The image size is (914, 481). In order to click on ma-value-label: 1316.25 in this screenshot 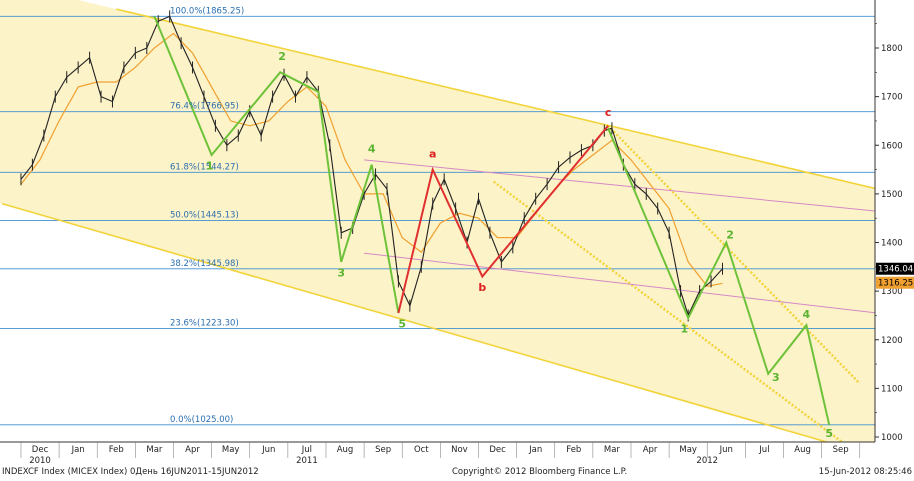, I will do `click(895, 284)`.